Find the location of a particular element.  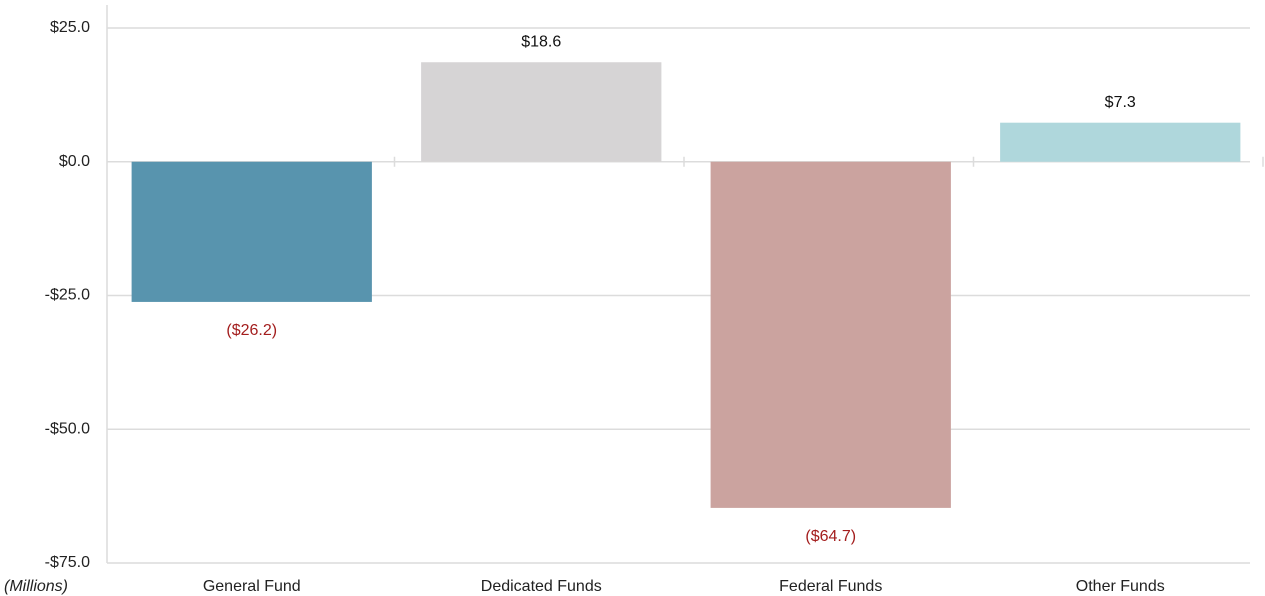

x-tick-label: Other Funds is located at coordinates (1120, 586).